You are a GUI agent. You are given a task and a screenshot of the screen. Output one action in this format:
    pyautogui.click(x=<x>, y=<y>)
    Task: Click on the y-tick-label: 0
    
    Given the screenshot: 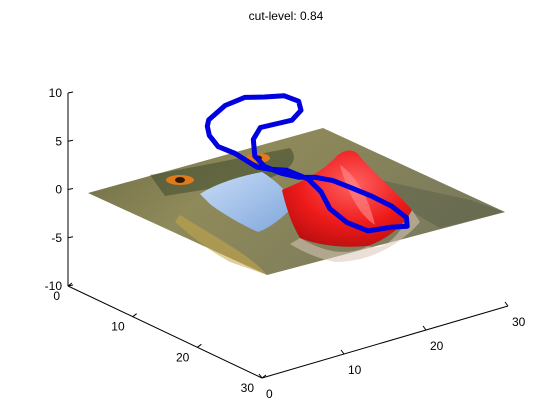 What is the action you would take?
    pyautogui.click(x=56, y=296)
    